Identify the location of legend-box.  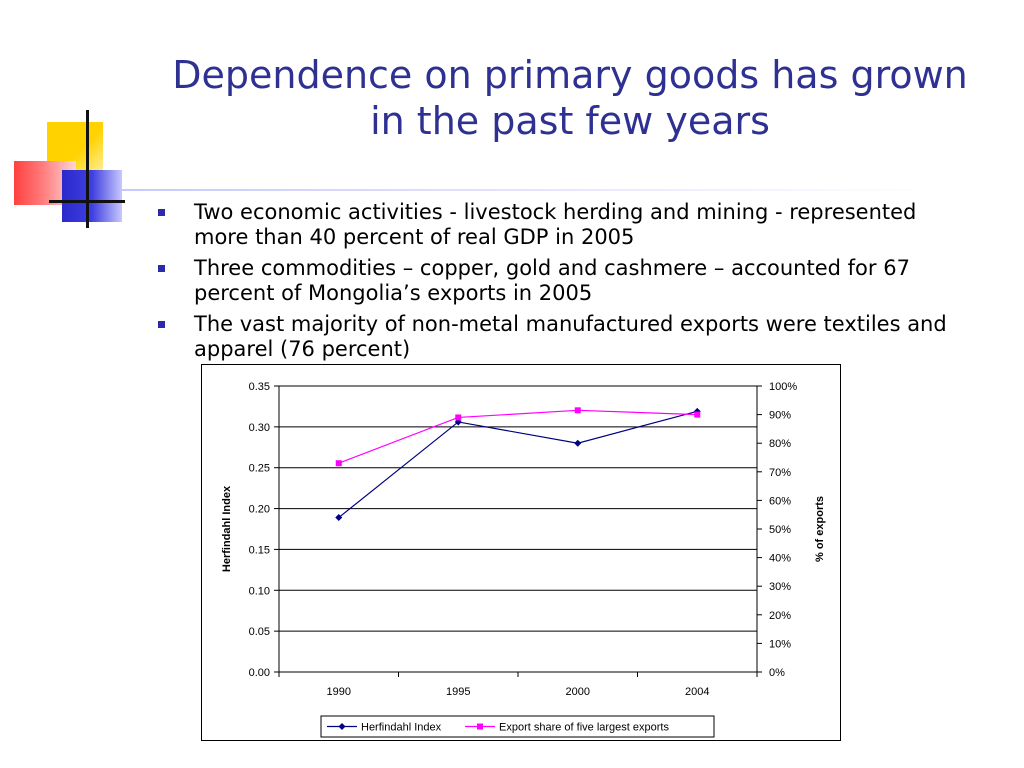
(517, 726).